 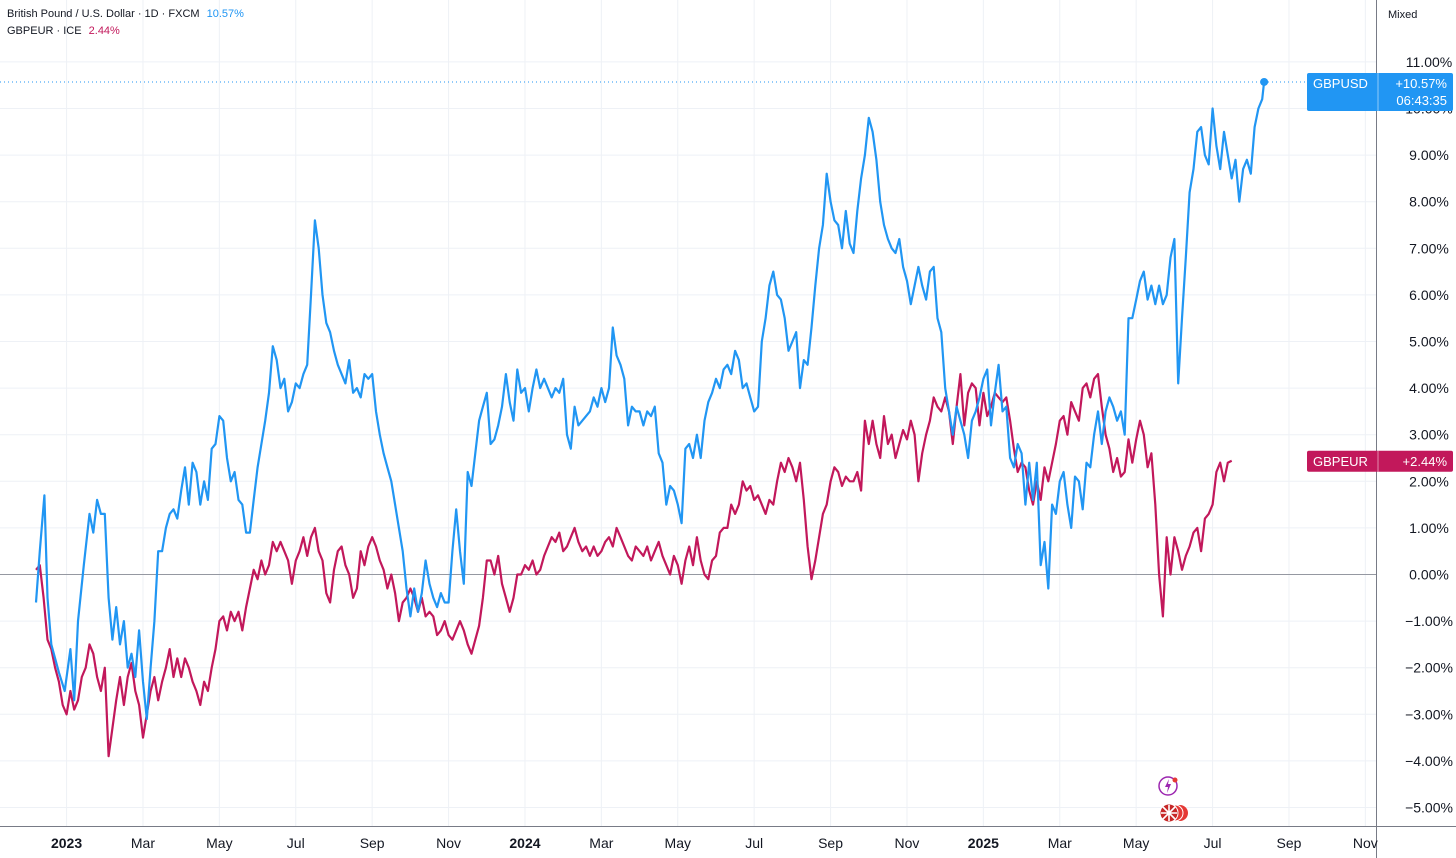 What do you see at coordinates (225, 14) in the screenshot?
I see `legend-gbpusd-value: 10.57%` at bounding box center [225, 14].